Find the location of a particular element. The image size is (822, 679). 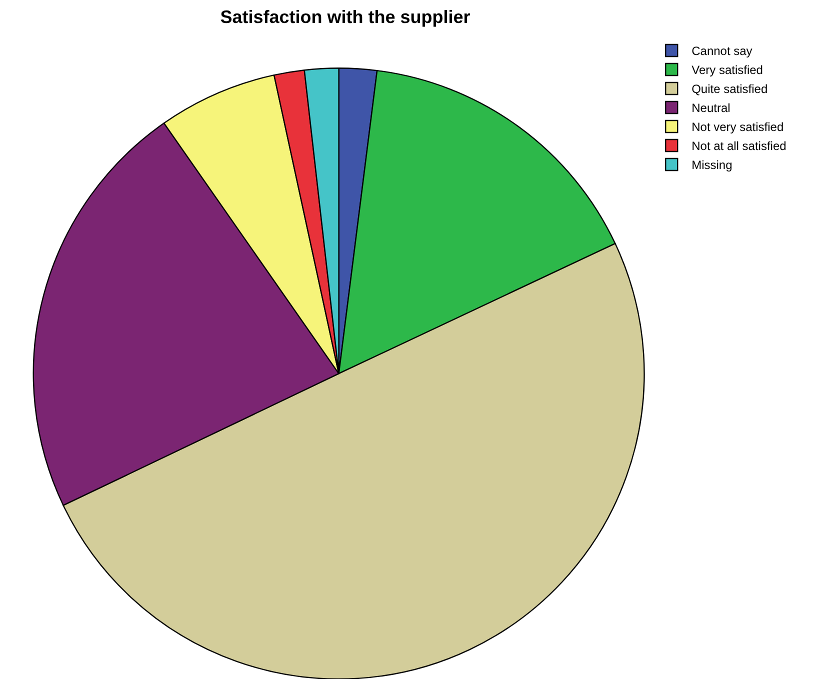

legend-label: Very satisfied is located at coordinates (727, 70).